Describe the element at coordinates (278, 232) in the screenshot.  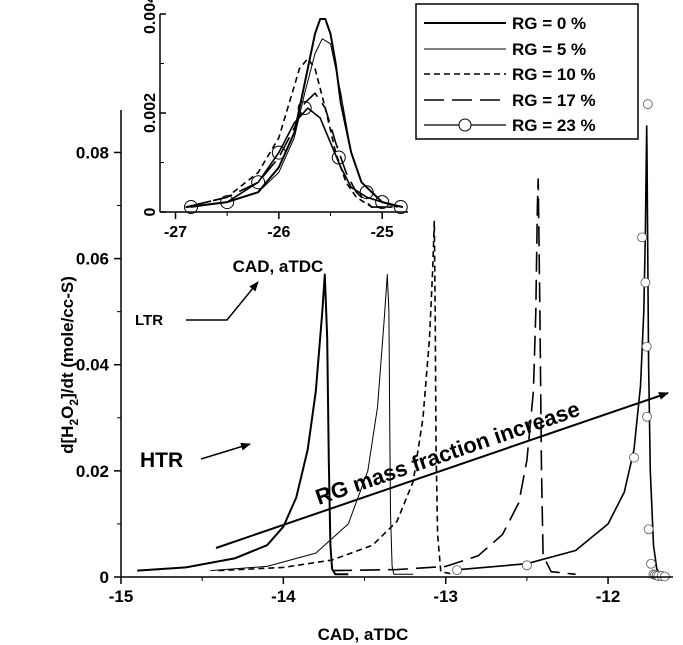
I see `inset-x-tick-label: -26` at that location.